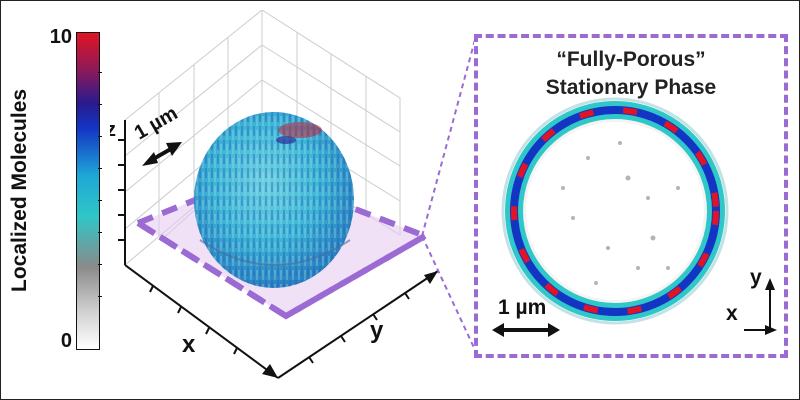 The image size is (800, 400). What do you see at coordinates (113, 130) in the screenshot?
I see `z-axis-label: z` at bounding box center [113, 130].